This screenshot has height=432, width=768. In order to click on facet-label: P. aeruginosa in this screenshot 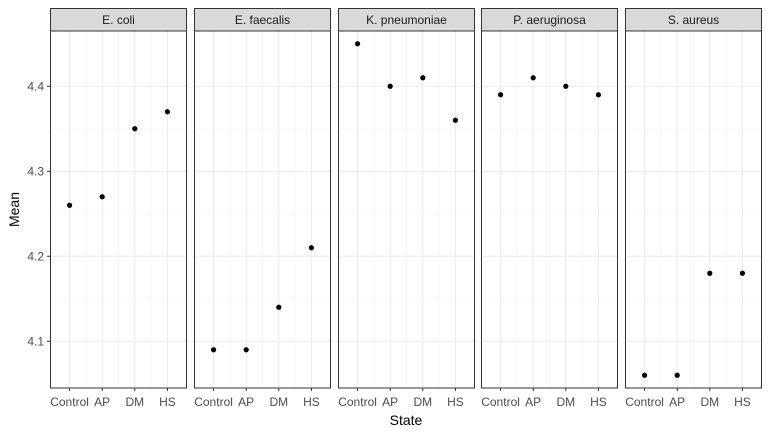, I will do `click(549, 20)`.